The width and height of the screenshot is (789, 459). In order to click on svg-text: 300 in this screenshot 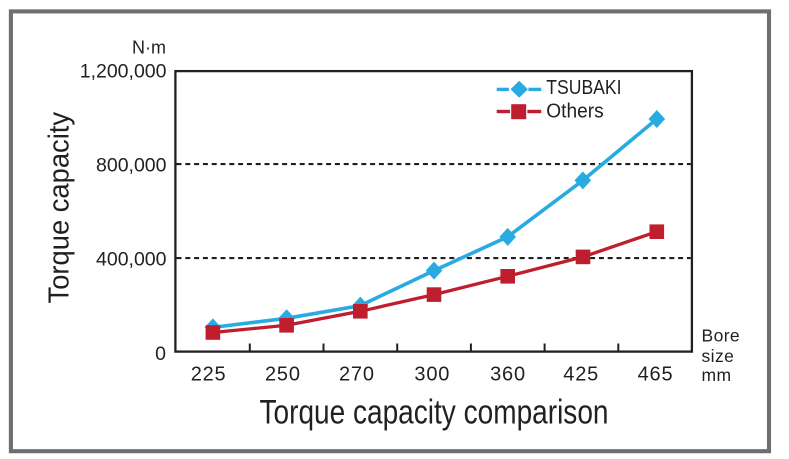, I will do `click(432, 375)`.